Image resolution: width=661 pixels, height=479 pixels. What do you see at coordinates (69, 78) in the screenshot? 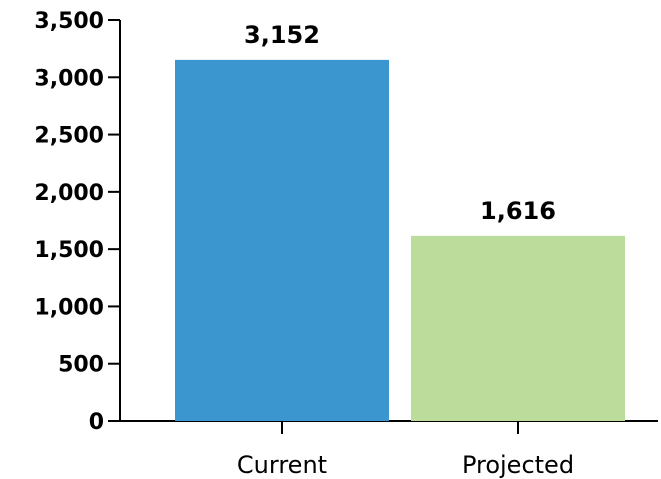
I see `y-tick-label: 3,000` at bounding box center [69, 78].